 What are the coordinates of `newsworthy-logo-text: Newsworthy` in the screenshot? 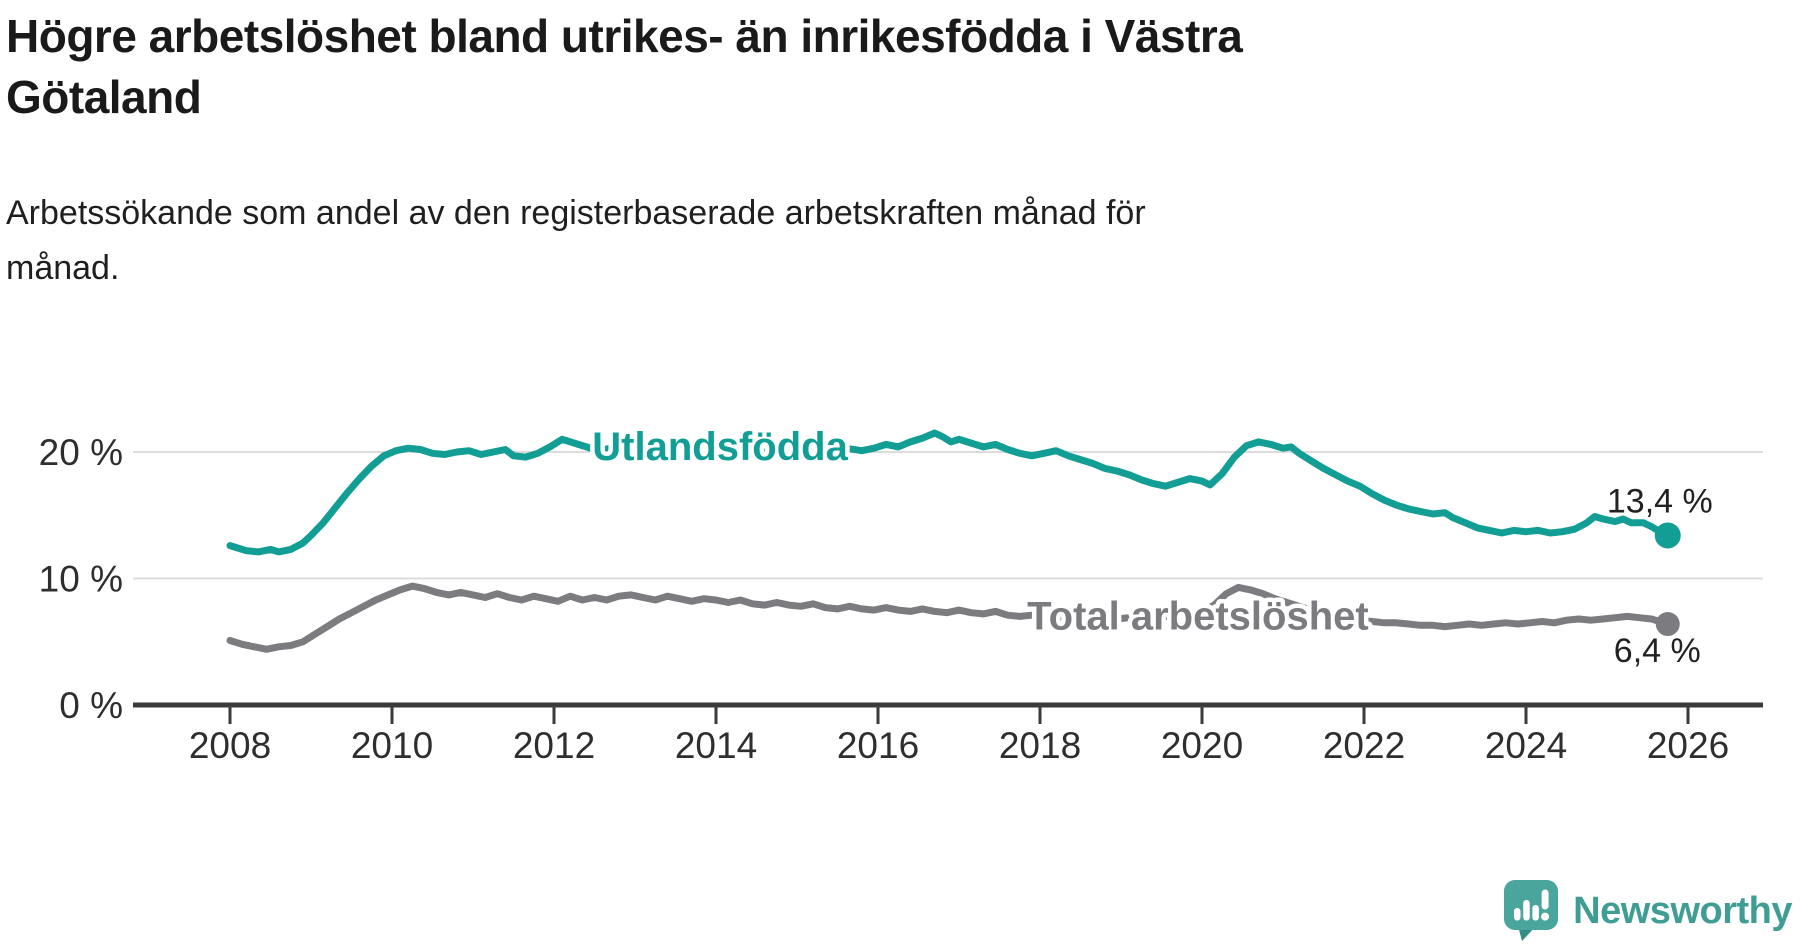 It's located at (1682, 910).